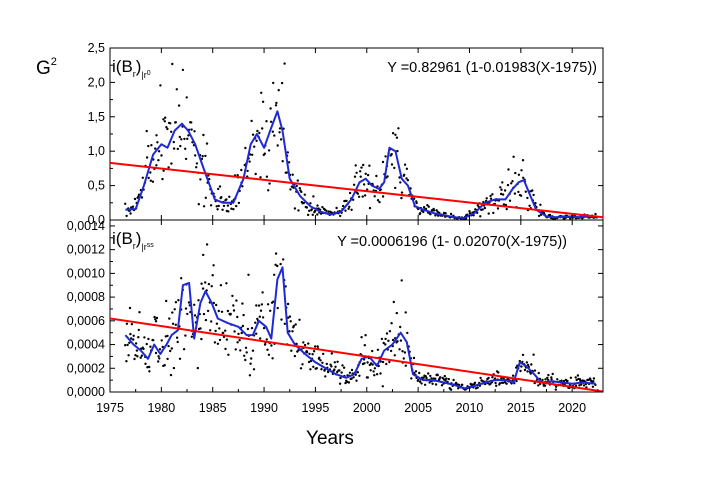  I want to click on x-tick-label: 1975, so click(110, 408).